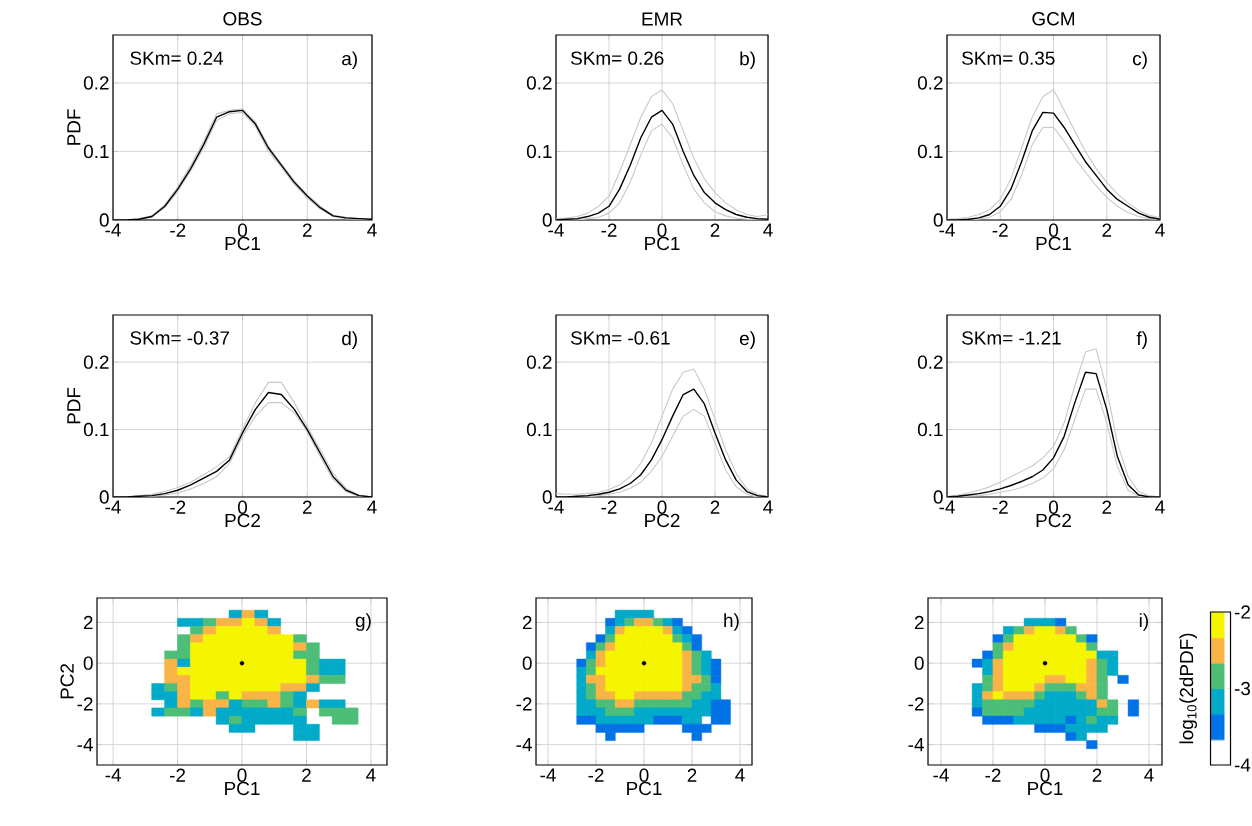 The image size is (1252, 826). I want to click on annotation: SKm= 0.26, so click(617, 58).